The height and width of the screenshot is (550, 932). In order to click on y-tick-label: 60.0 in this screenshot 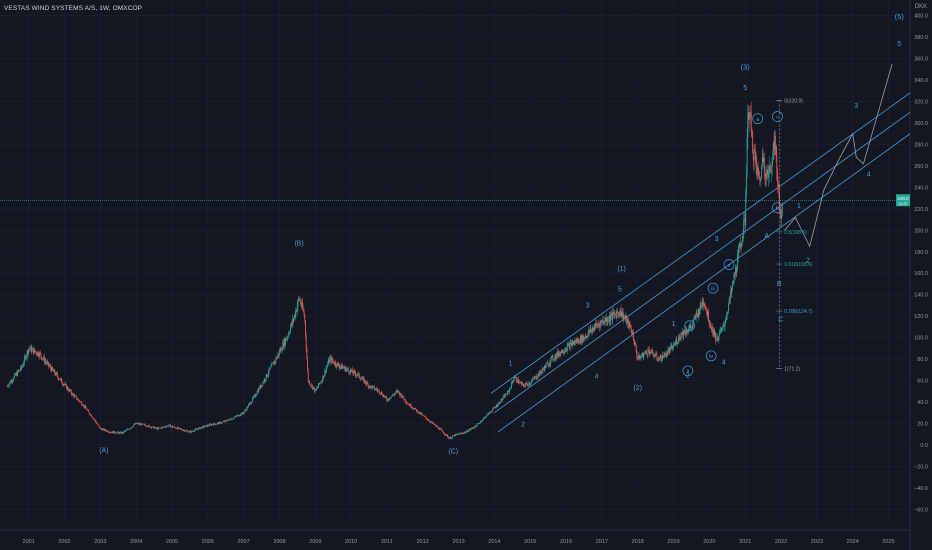, I will do `click(922, 382)`.